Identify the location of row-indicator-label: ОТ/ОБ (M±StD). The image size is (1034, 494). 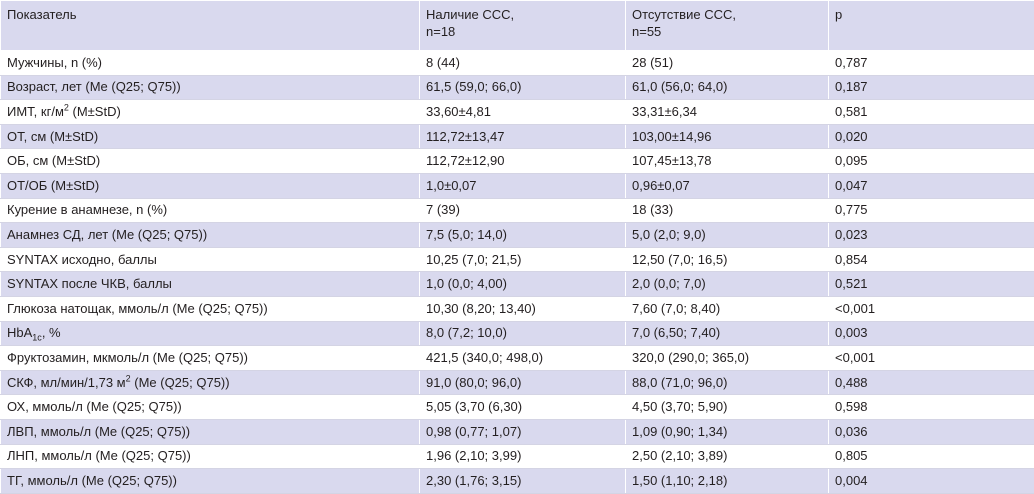
(53, 185).